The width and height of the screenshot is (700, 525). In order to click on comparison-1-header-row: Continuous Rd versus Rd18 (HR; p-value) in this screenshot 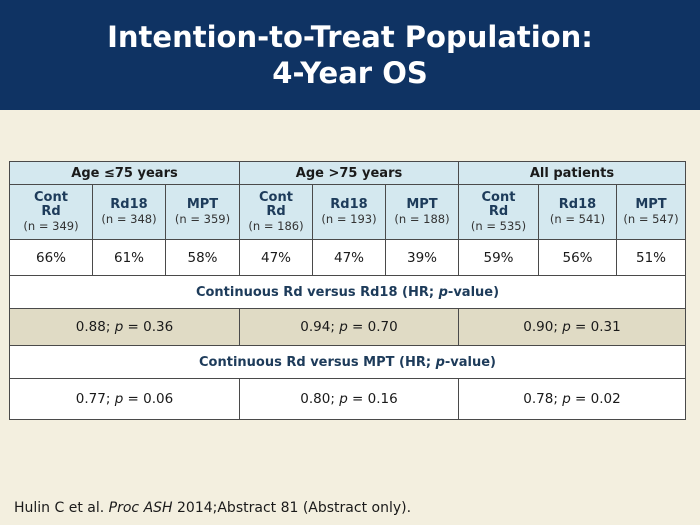, I will do `click(347, 292)`.